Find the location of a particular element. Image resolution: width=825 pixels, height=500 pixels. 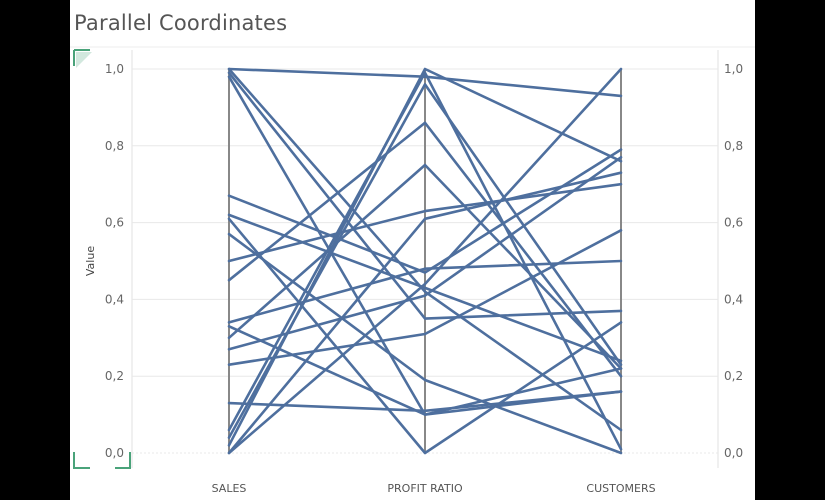

y-tick-label-right: 0,6 is located at coordinates (733, 223).